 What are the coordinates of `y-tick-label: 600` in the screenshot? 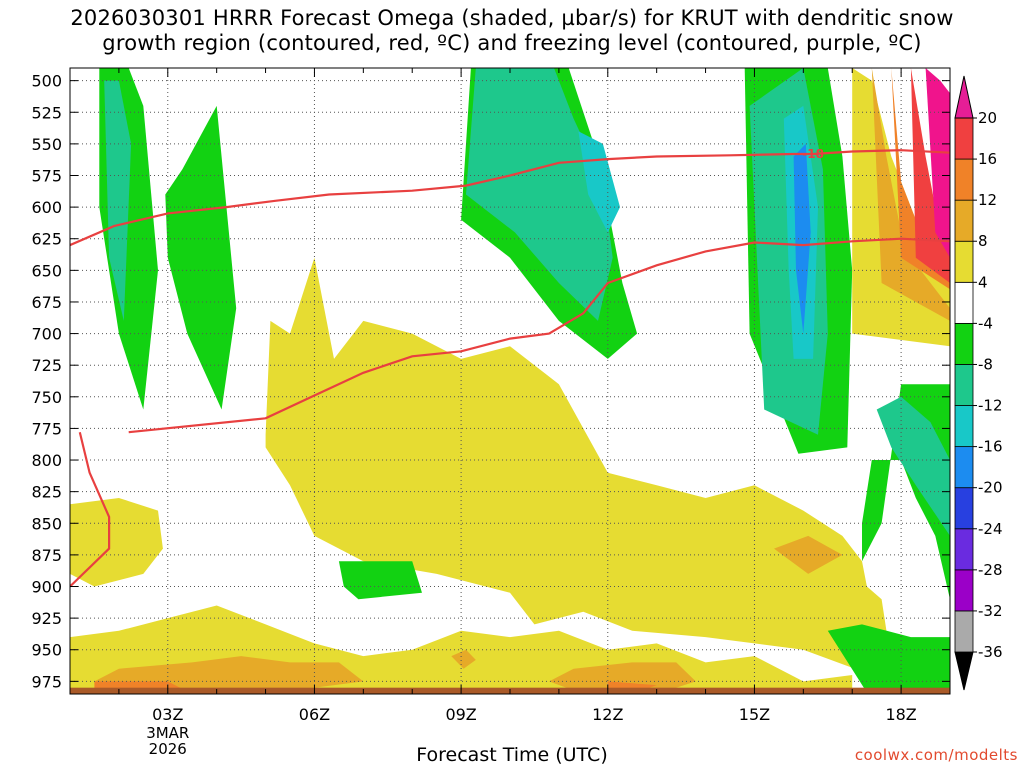 It's located at (46, 207).